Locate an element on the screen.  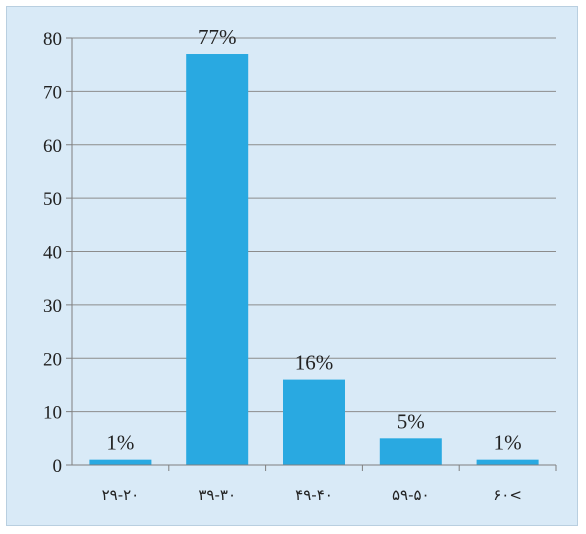
data-label: 77% is located at coordinates (217, 37).